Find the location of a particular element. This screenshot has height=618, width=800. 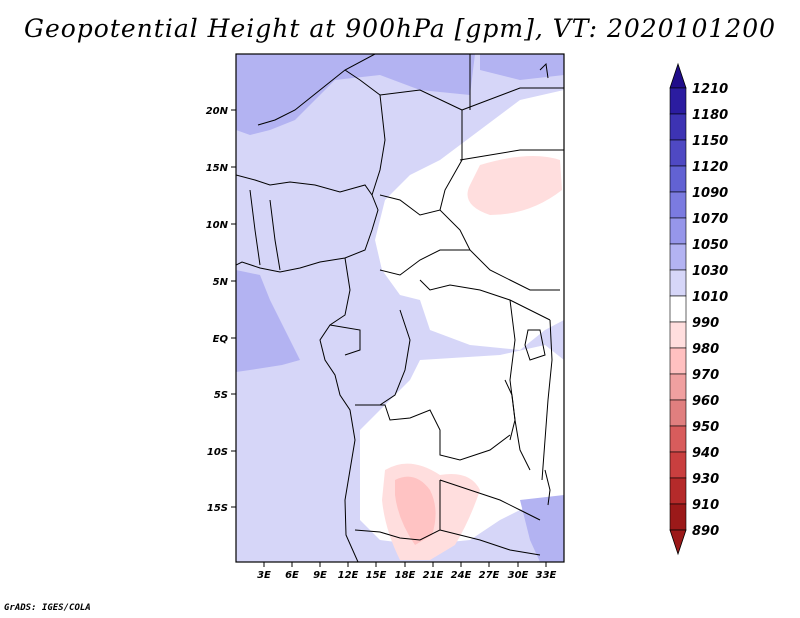

lon-tick-label: 30E is located at coordinates (518, 575).